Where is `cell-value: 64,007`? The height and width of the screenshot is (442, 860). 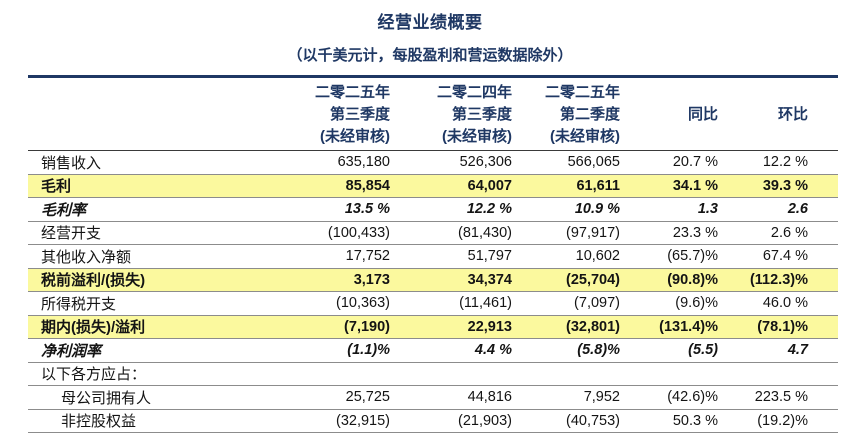
cell-value: 64,007 is located at coordinates (451, 186).